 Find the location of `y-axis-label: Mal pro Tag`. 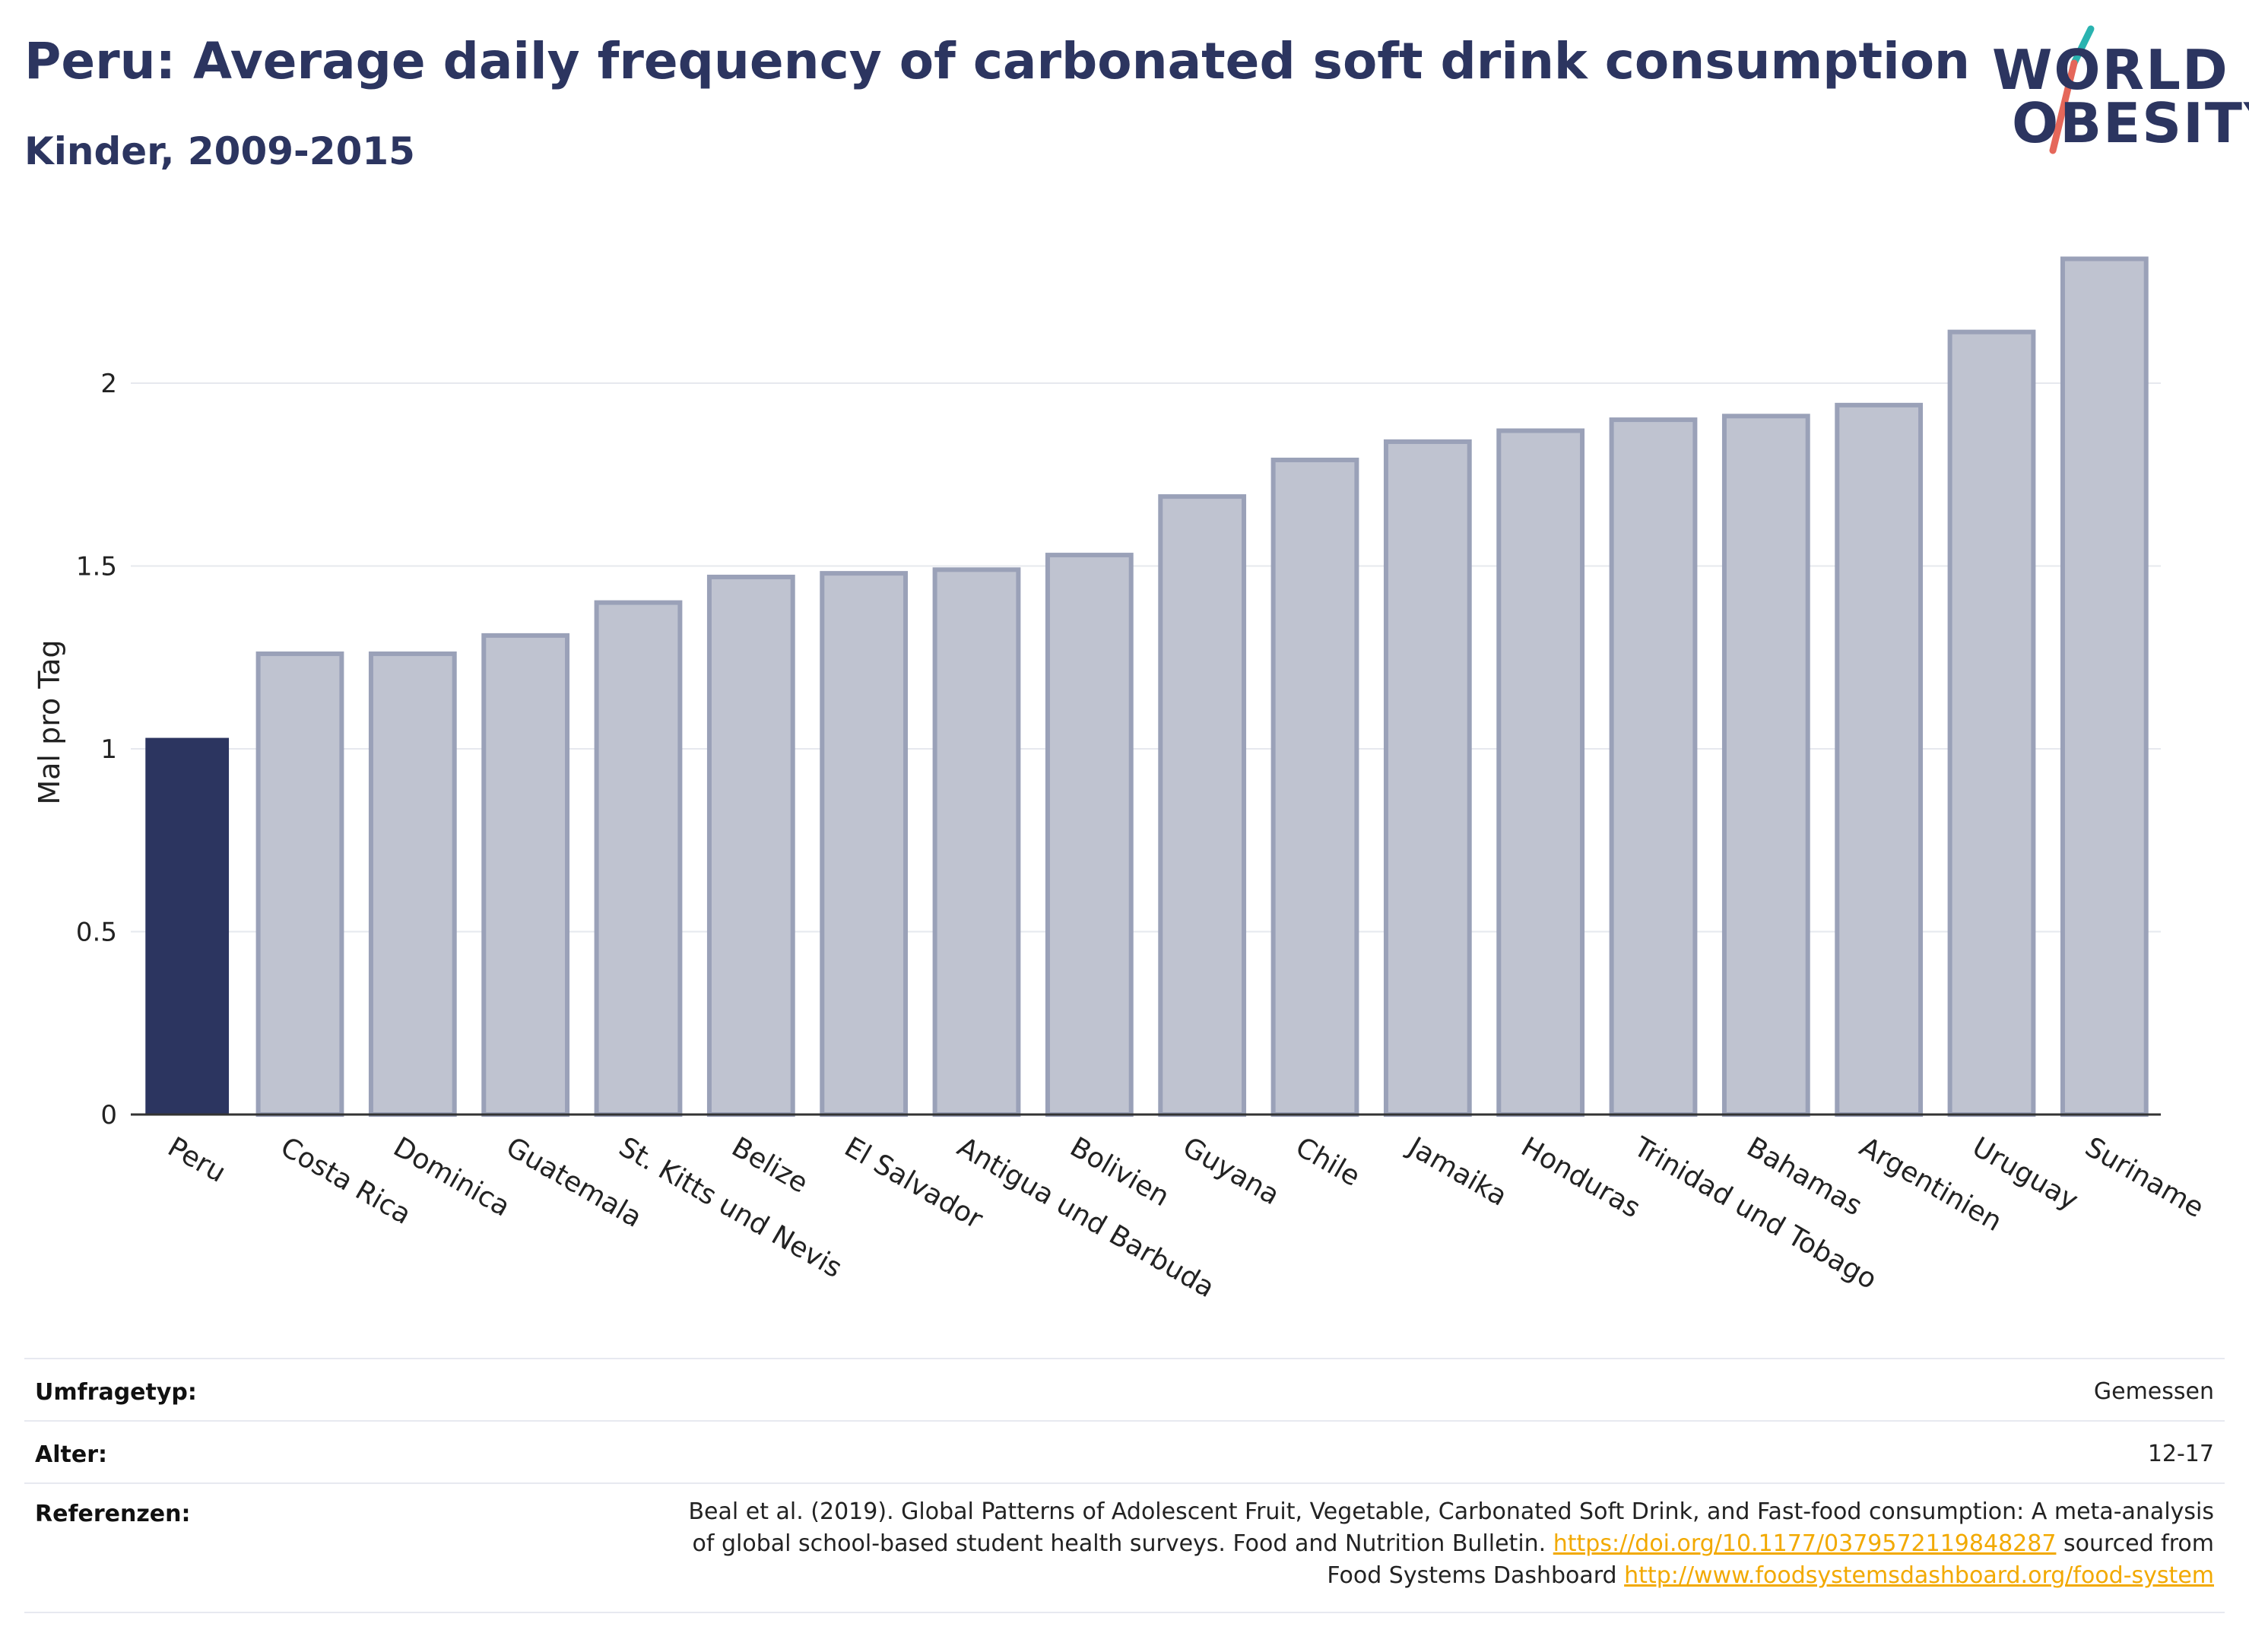

y-axis-label: Mal pro Tag is located at coordinates (49, 721).